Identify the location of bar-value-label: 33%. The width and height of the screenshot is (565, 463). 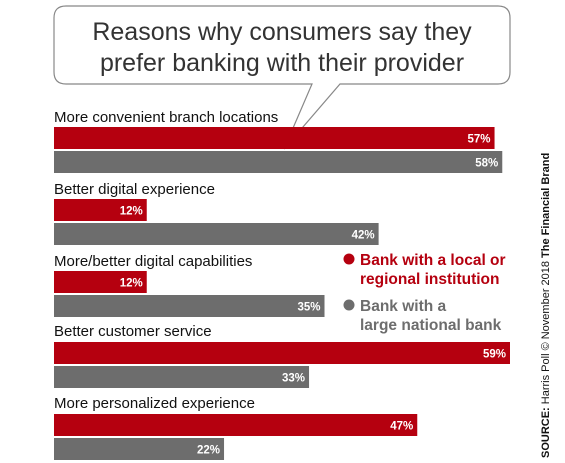
(293, 379).